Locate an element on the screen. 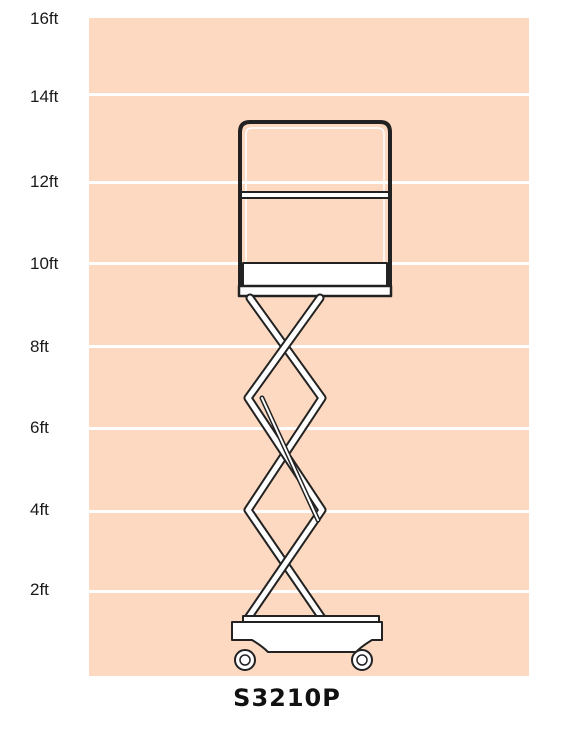 The width and height of the screenshot is (574, 736). y-tick-label-8ft: 8ft is located at coordinates (39, 346).